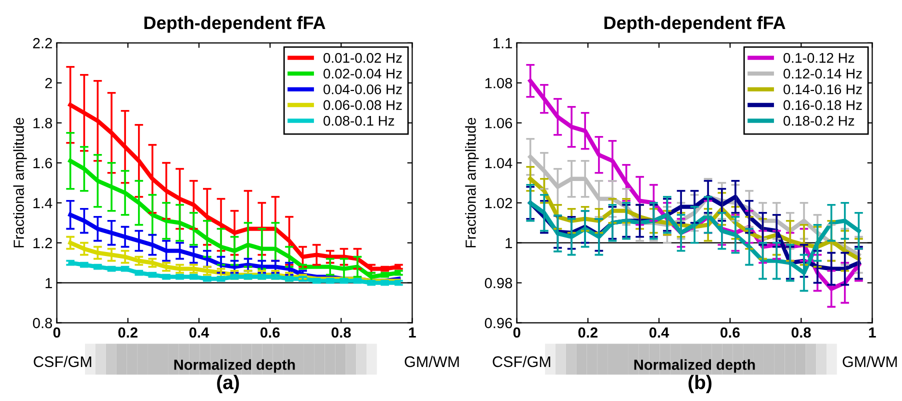 The image size is (902, 401). Describe the element at coordinates (819, 57) in the screenshot. I see `legend-label: 0.1-0.12 Hz` at that location.